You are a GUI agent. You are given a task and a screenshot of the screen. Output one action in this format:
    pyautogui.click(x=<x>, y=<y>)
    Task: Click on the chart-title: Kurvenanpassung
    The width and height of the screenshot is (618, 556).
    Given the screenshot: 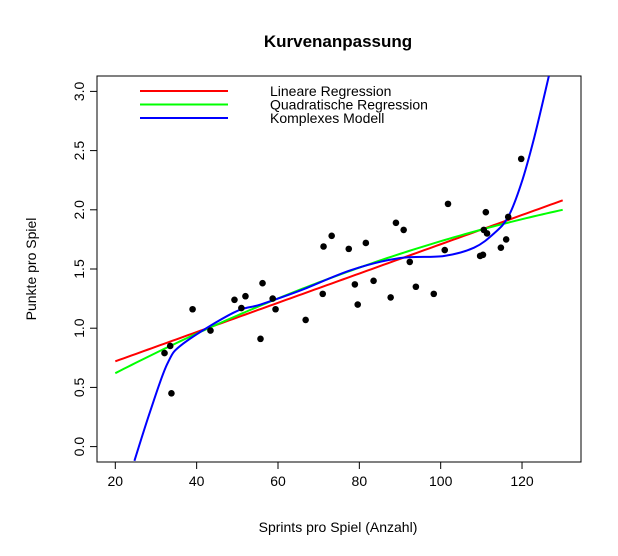 What is the action you would take?
    pyautogui.click(x=338, y=41)
    